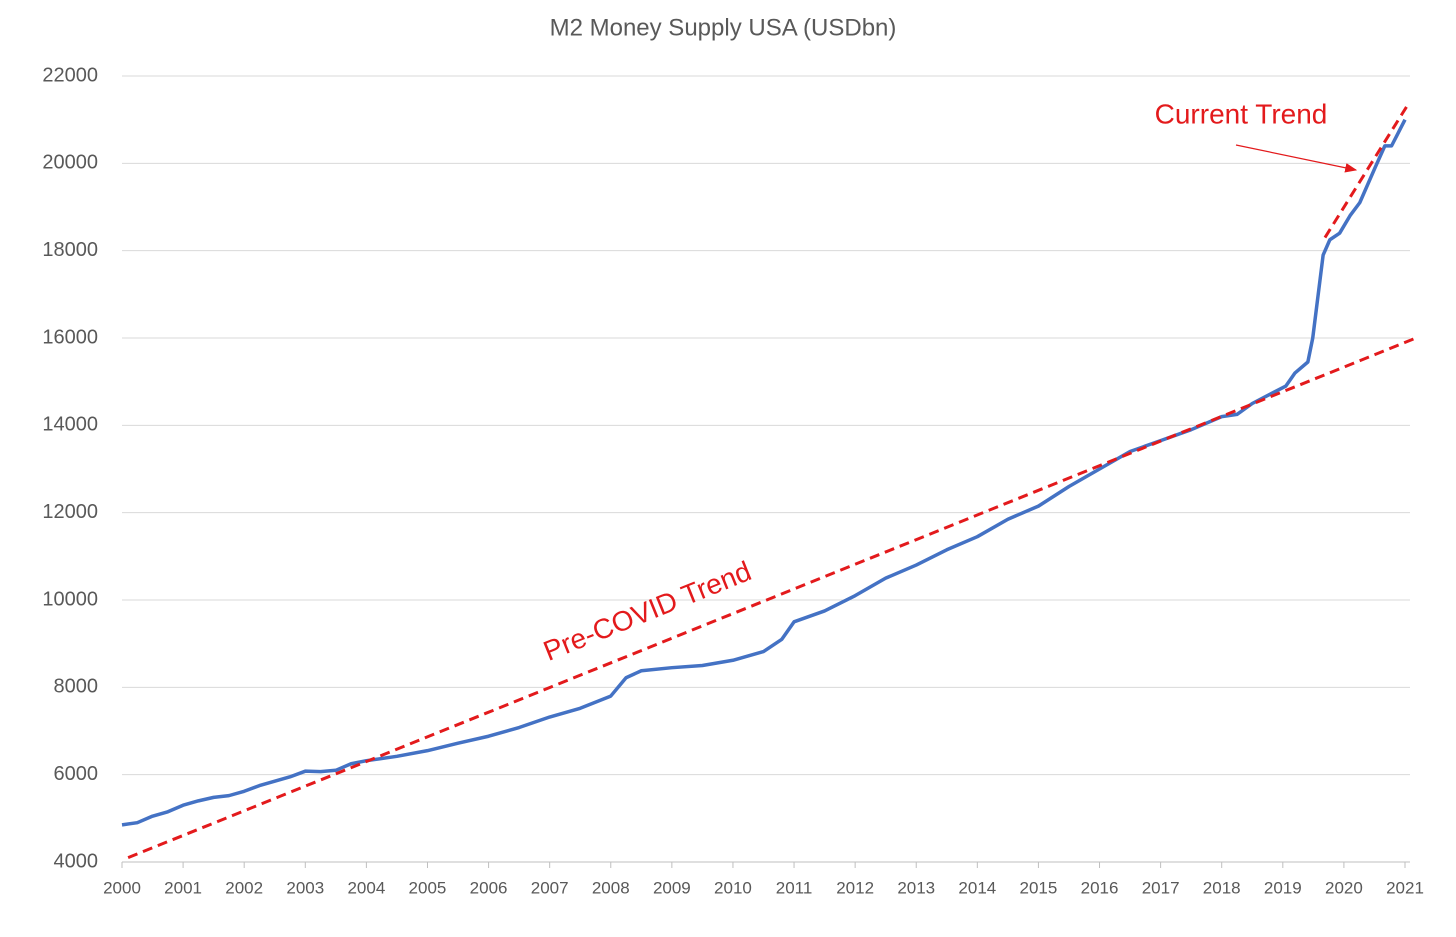 Image resolution: width=1456 pixels, height=937 pixels. What do you see at coordinates (489, 887) in the screenshot?
I see `x-tick-label: 2006` at bounding box center [489, 887].